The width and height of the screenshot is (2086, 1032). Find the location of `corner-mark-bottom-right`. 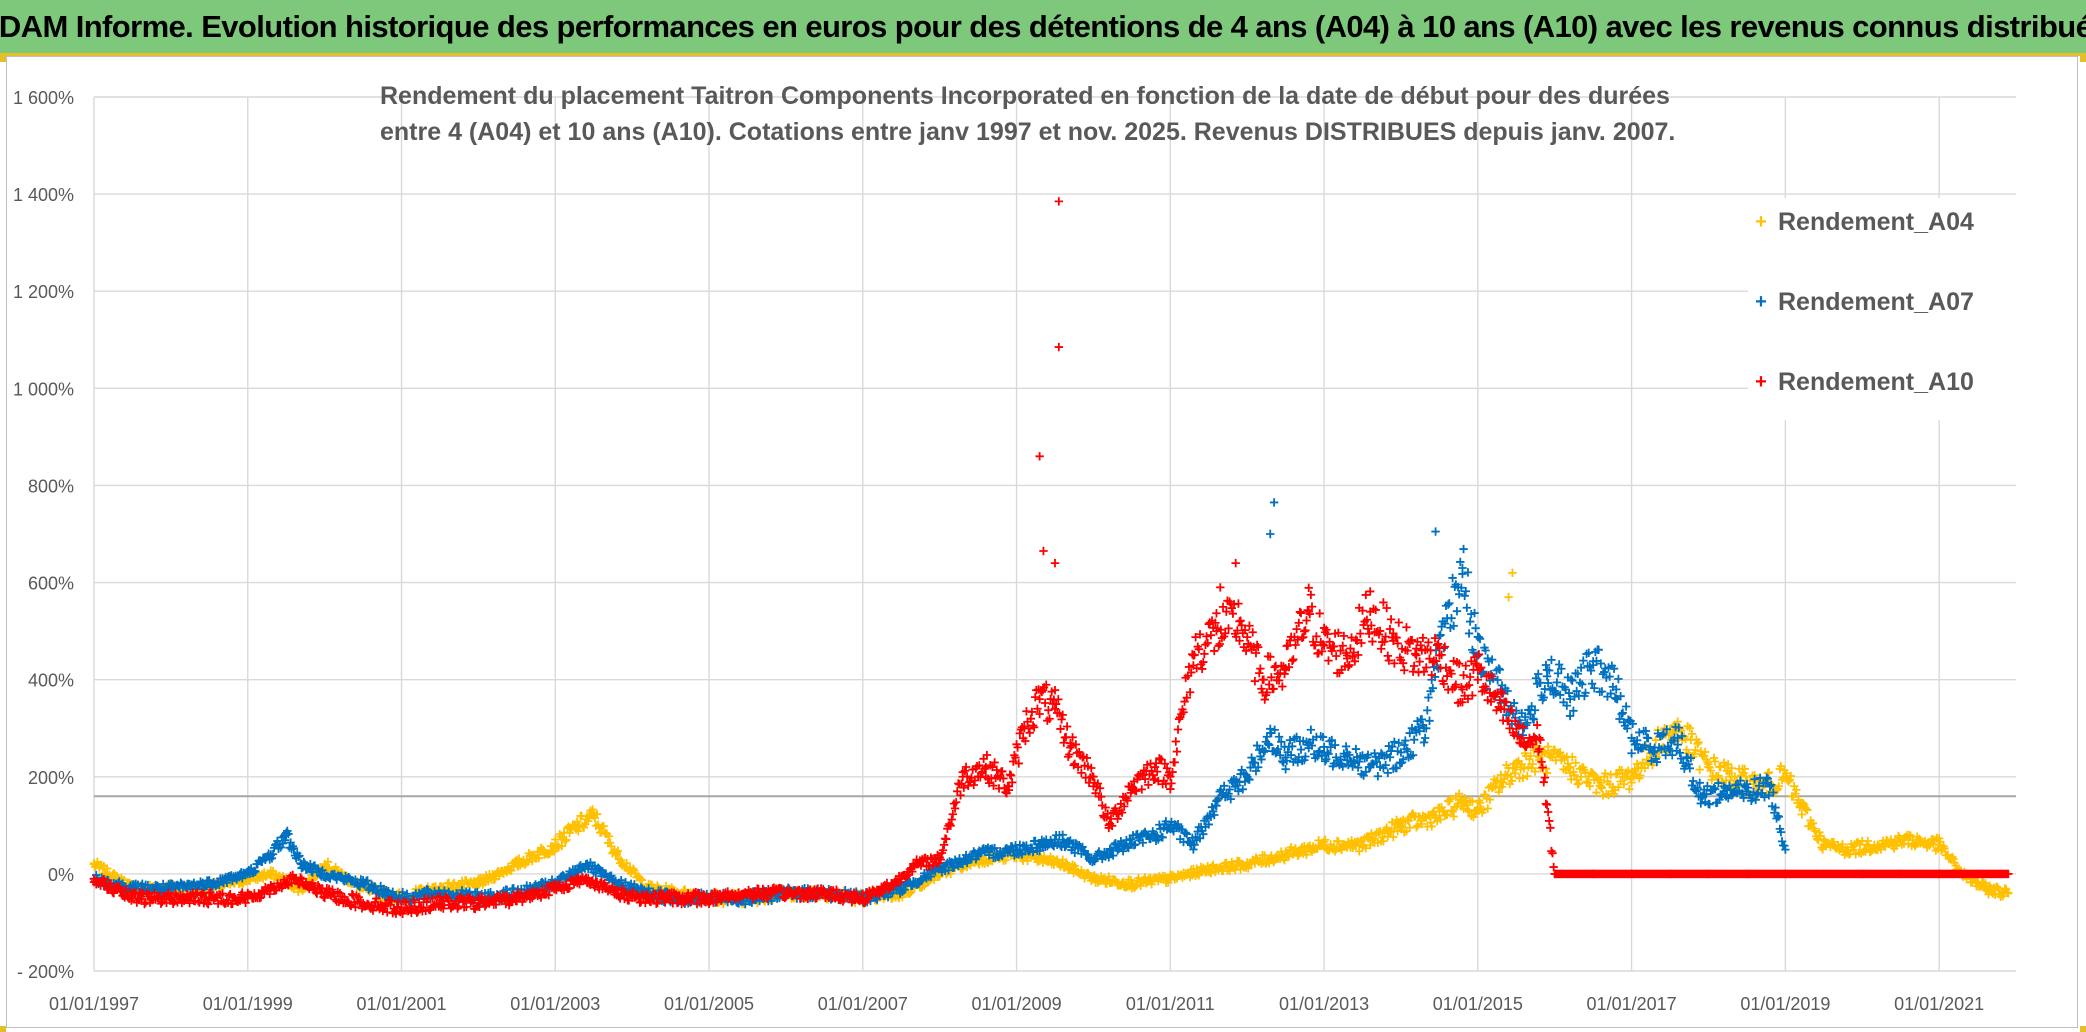

corner-mark-bottom-right is located at coordinates (2083, 1029).